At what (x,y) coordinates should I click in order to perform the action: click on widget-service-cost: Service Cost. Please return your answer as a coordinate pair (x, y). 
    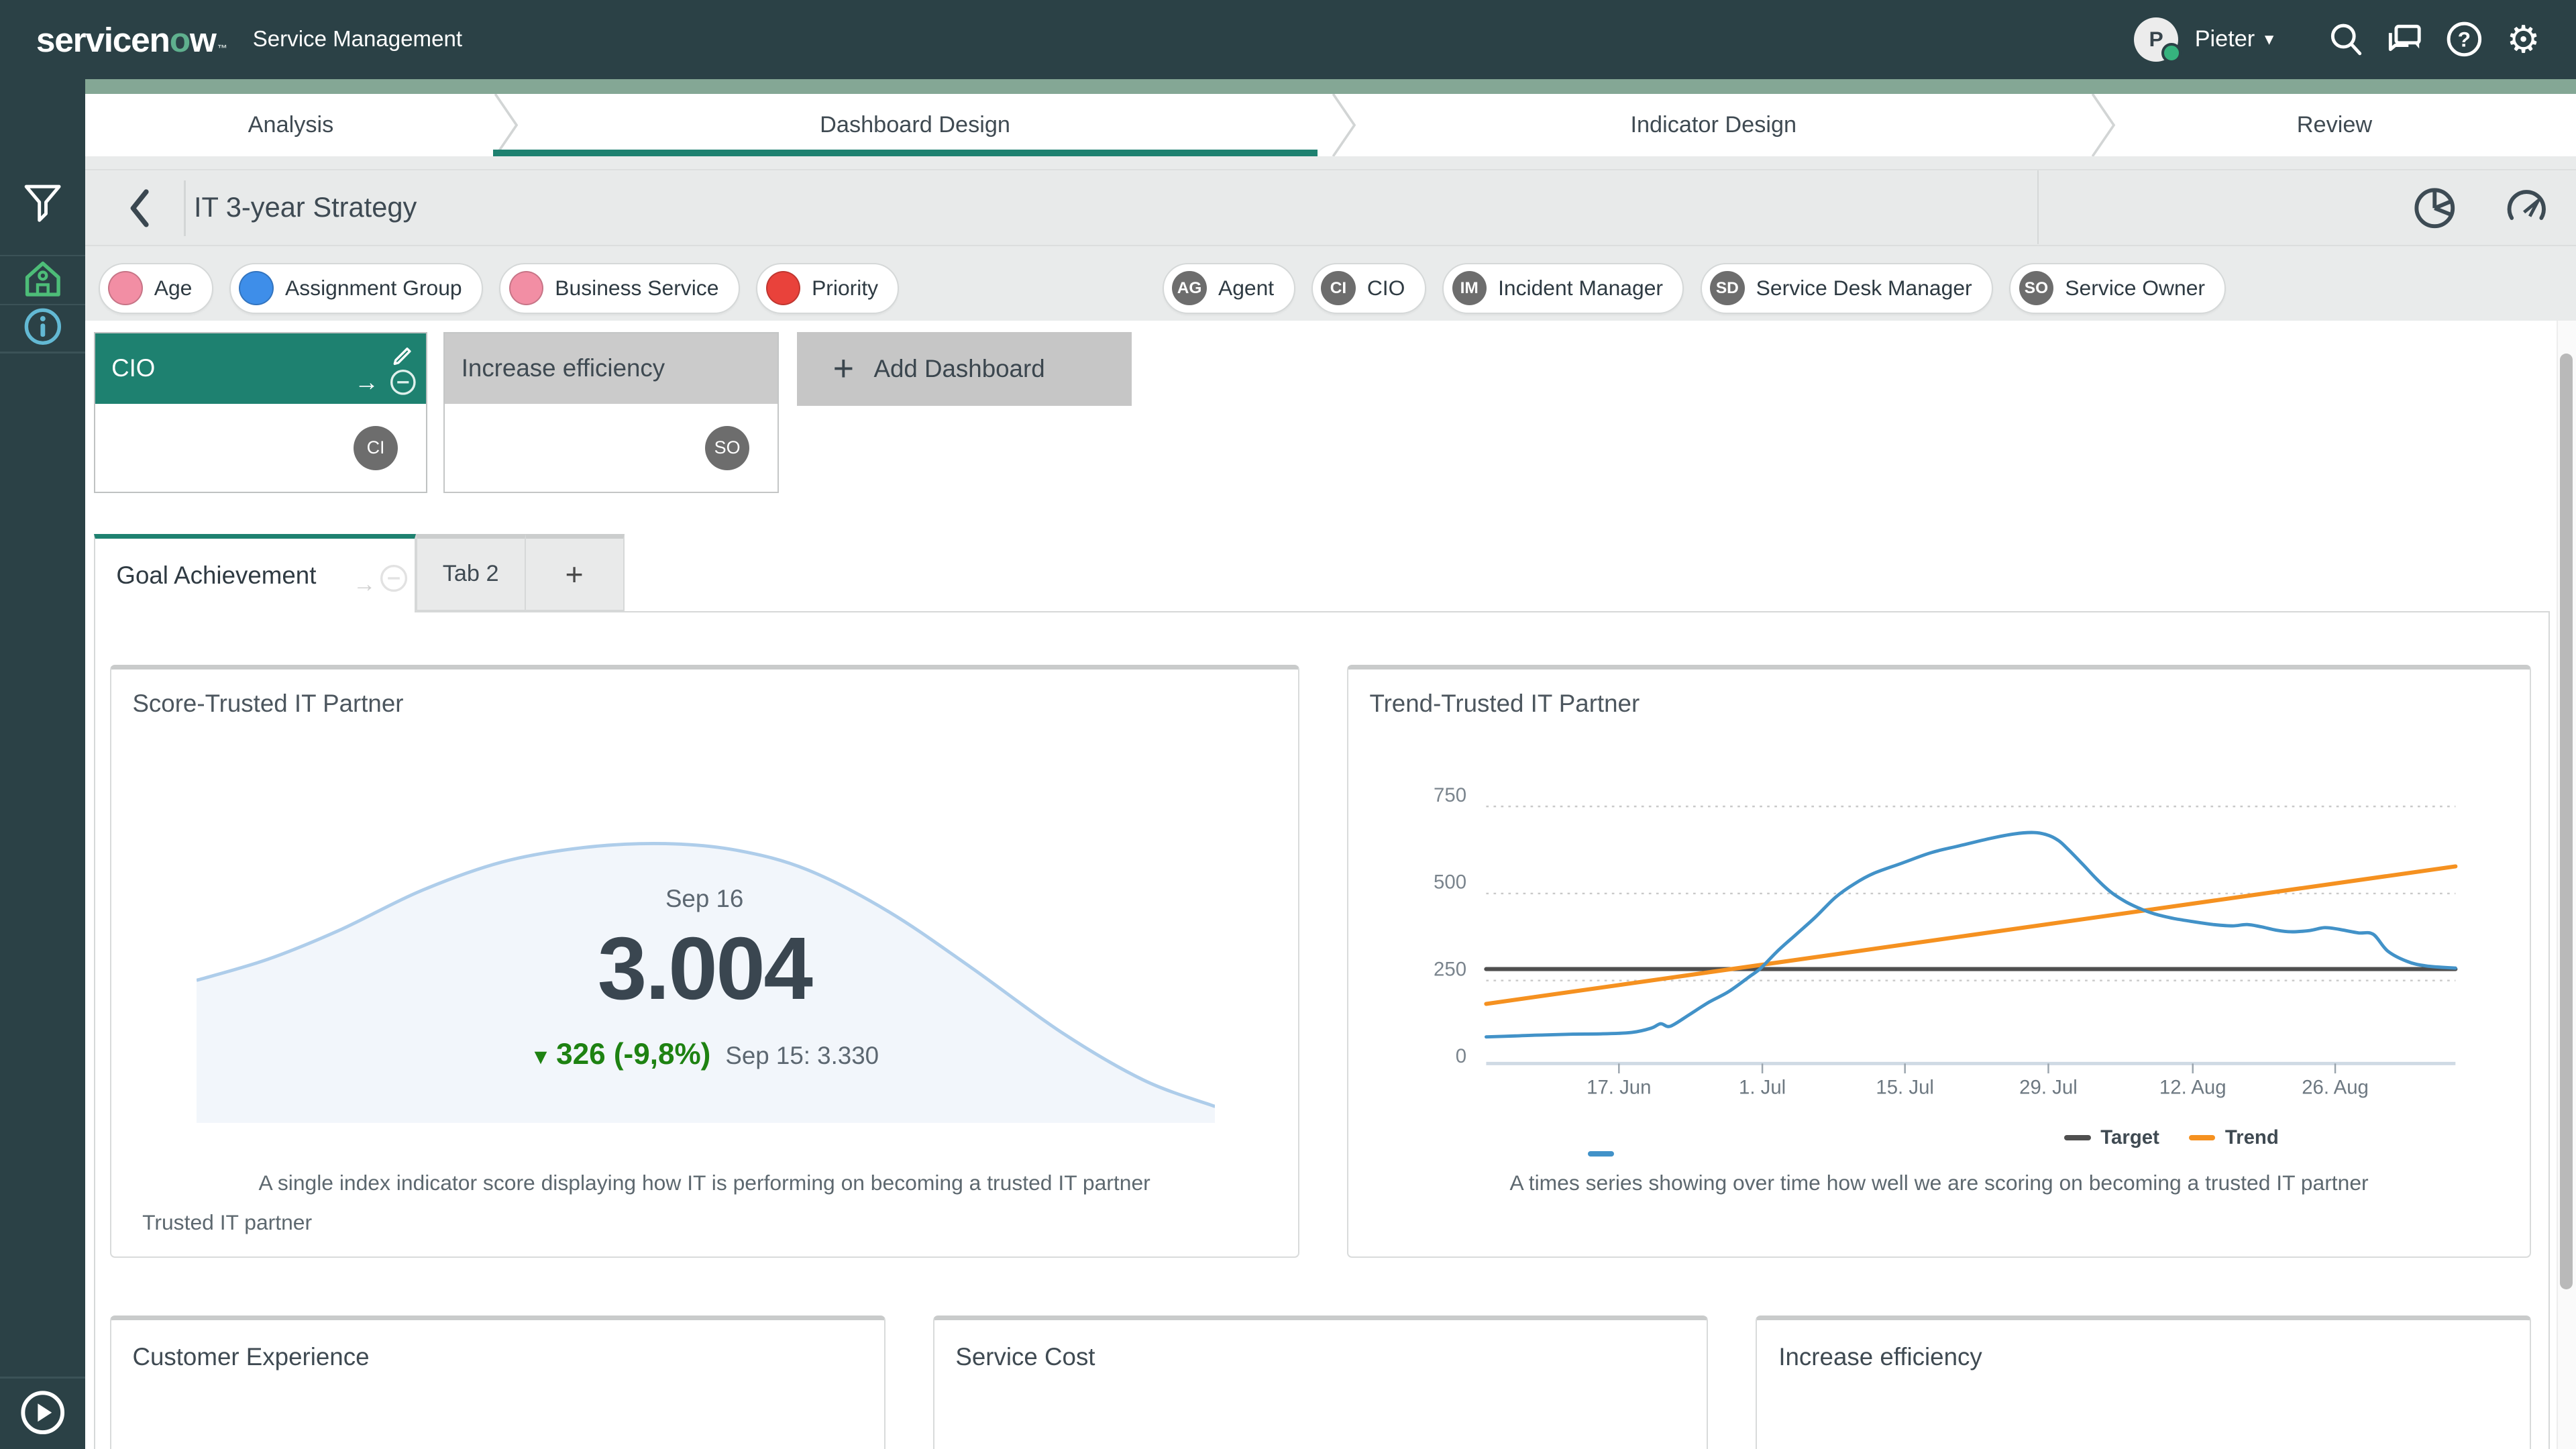
    Looking at the image, I should click on (1320, 1382).